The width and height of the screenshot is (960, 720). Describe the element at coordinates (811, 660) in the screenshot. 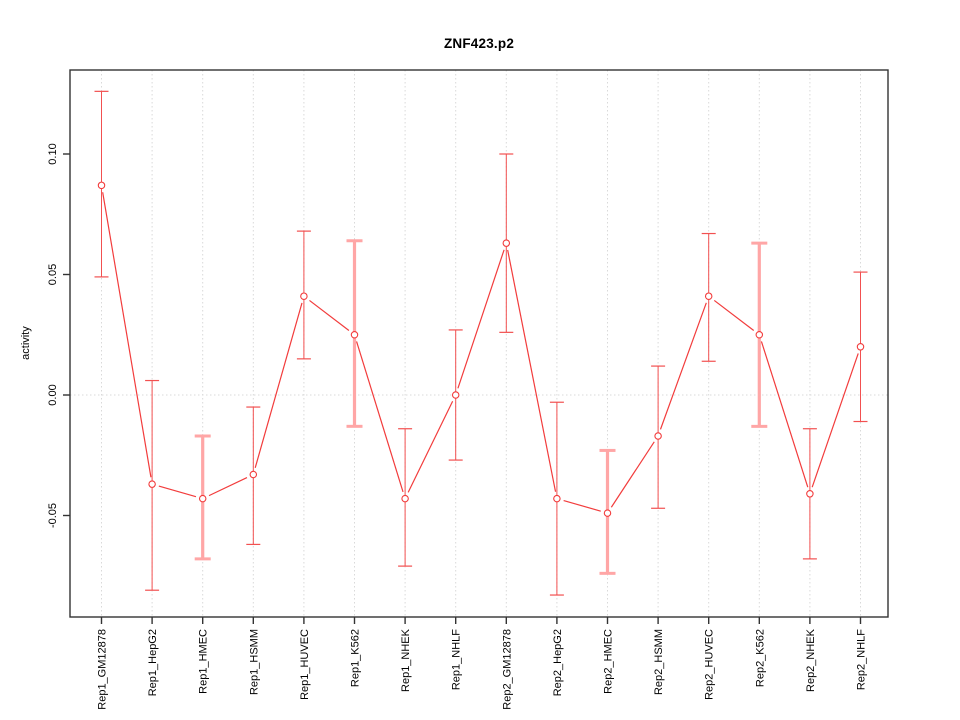

I see `x-tick-label: Rep2_NHEK` at that location.